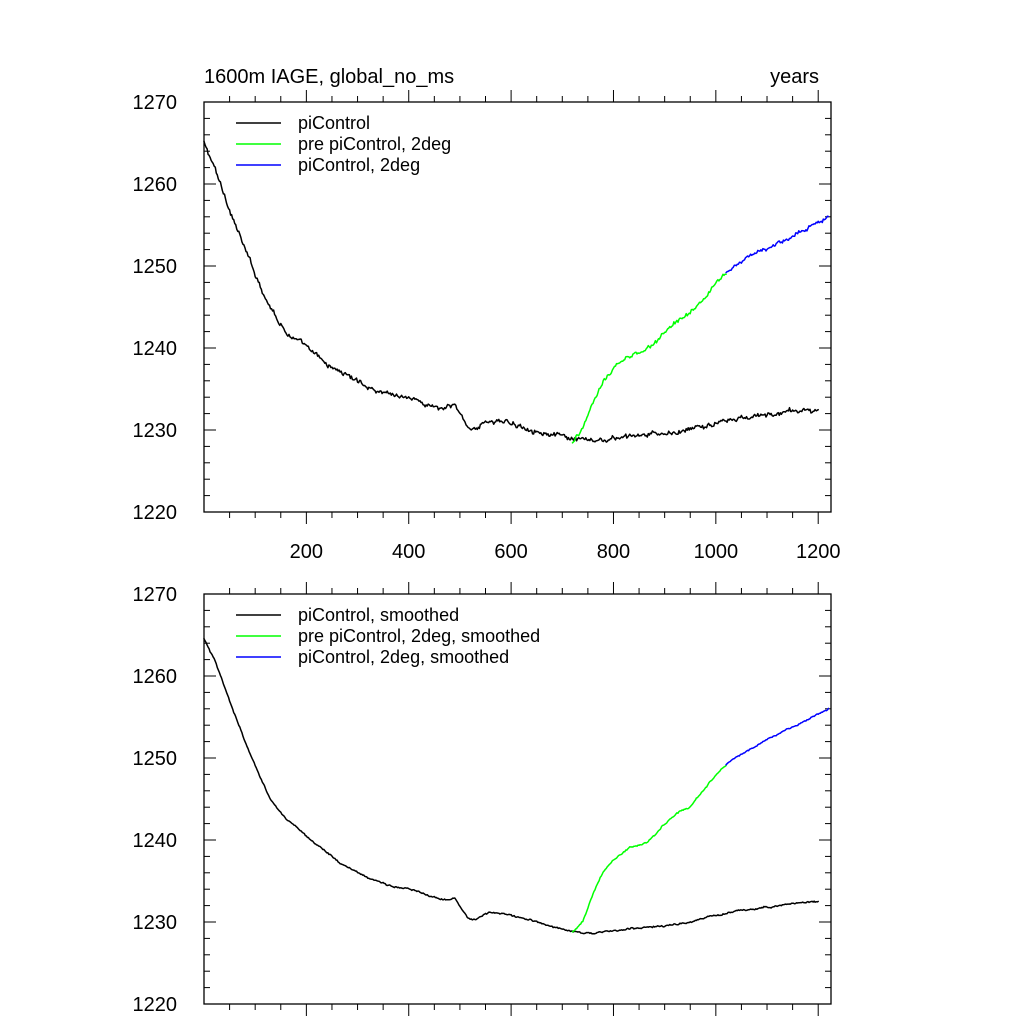 The width and height of the screenshot is (1024, 1024). I want to click on x-tick-label: 1000, so click(716, 552).